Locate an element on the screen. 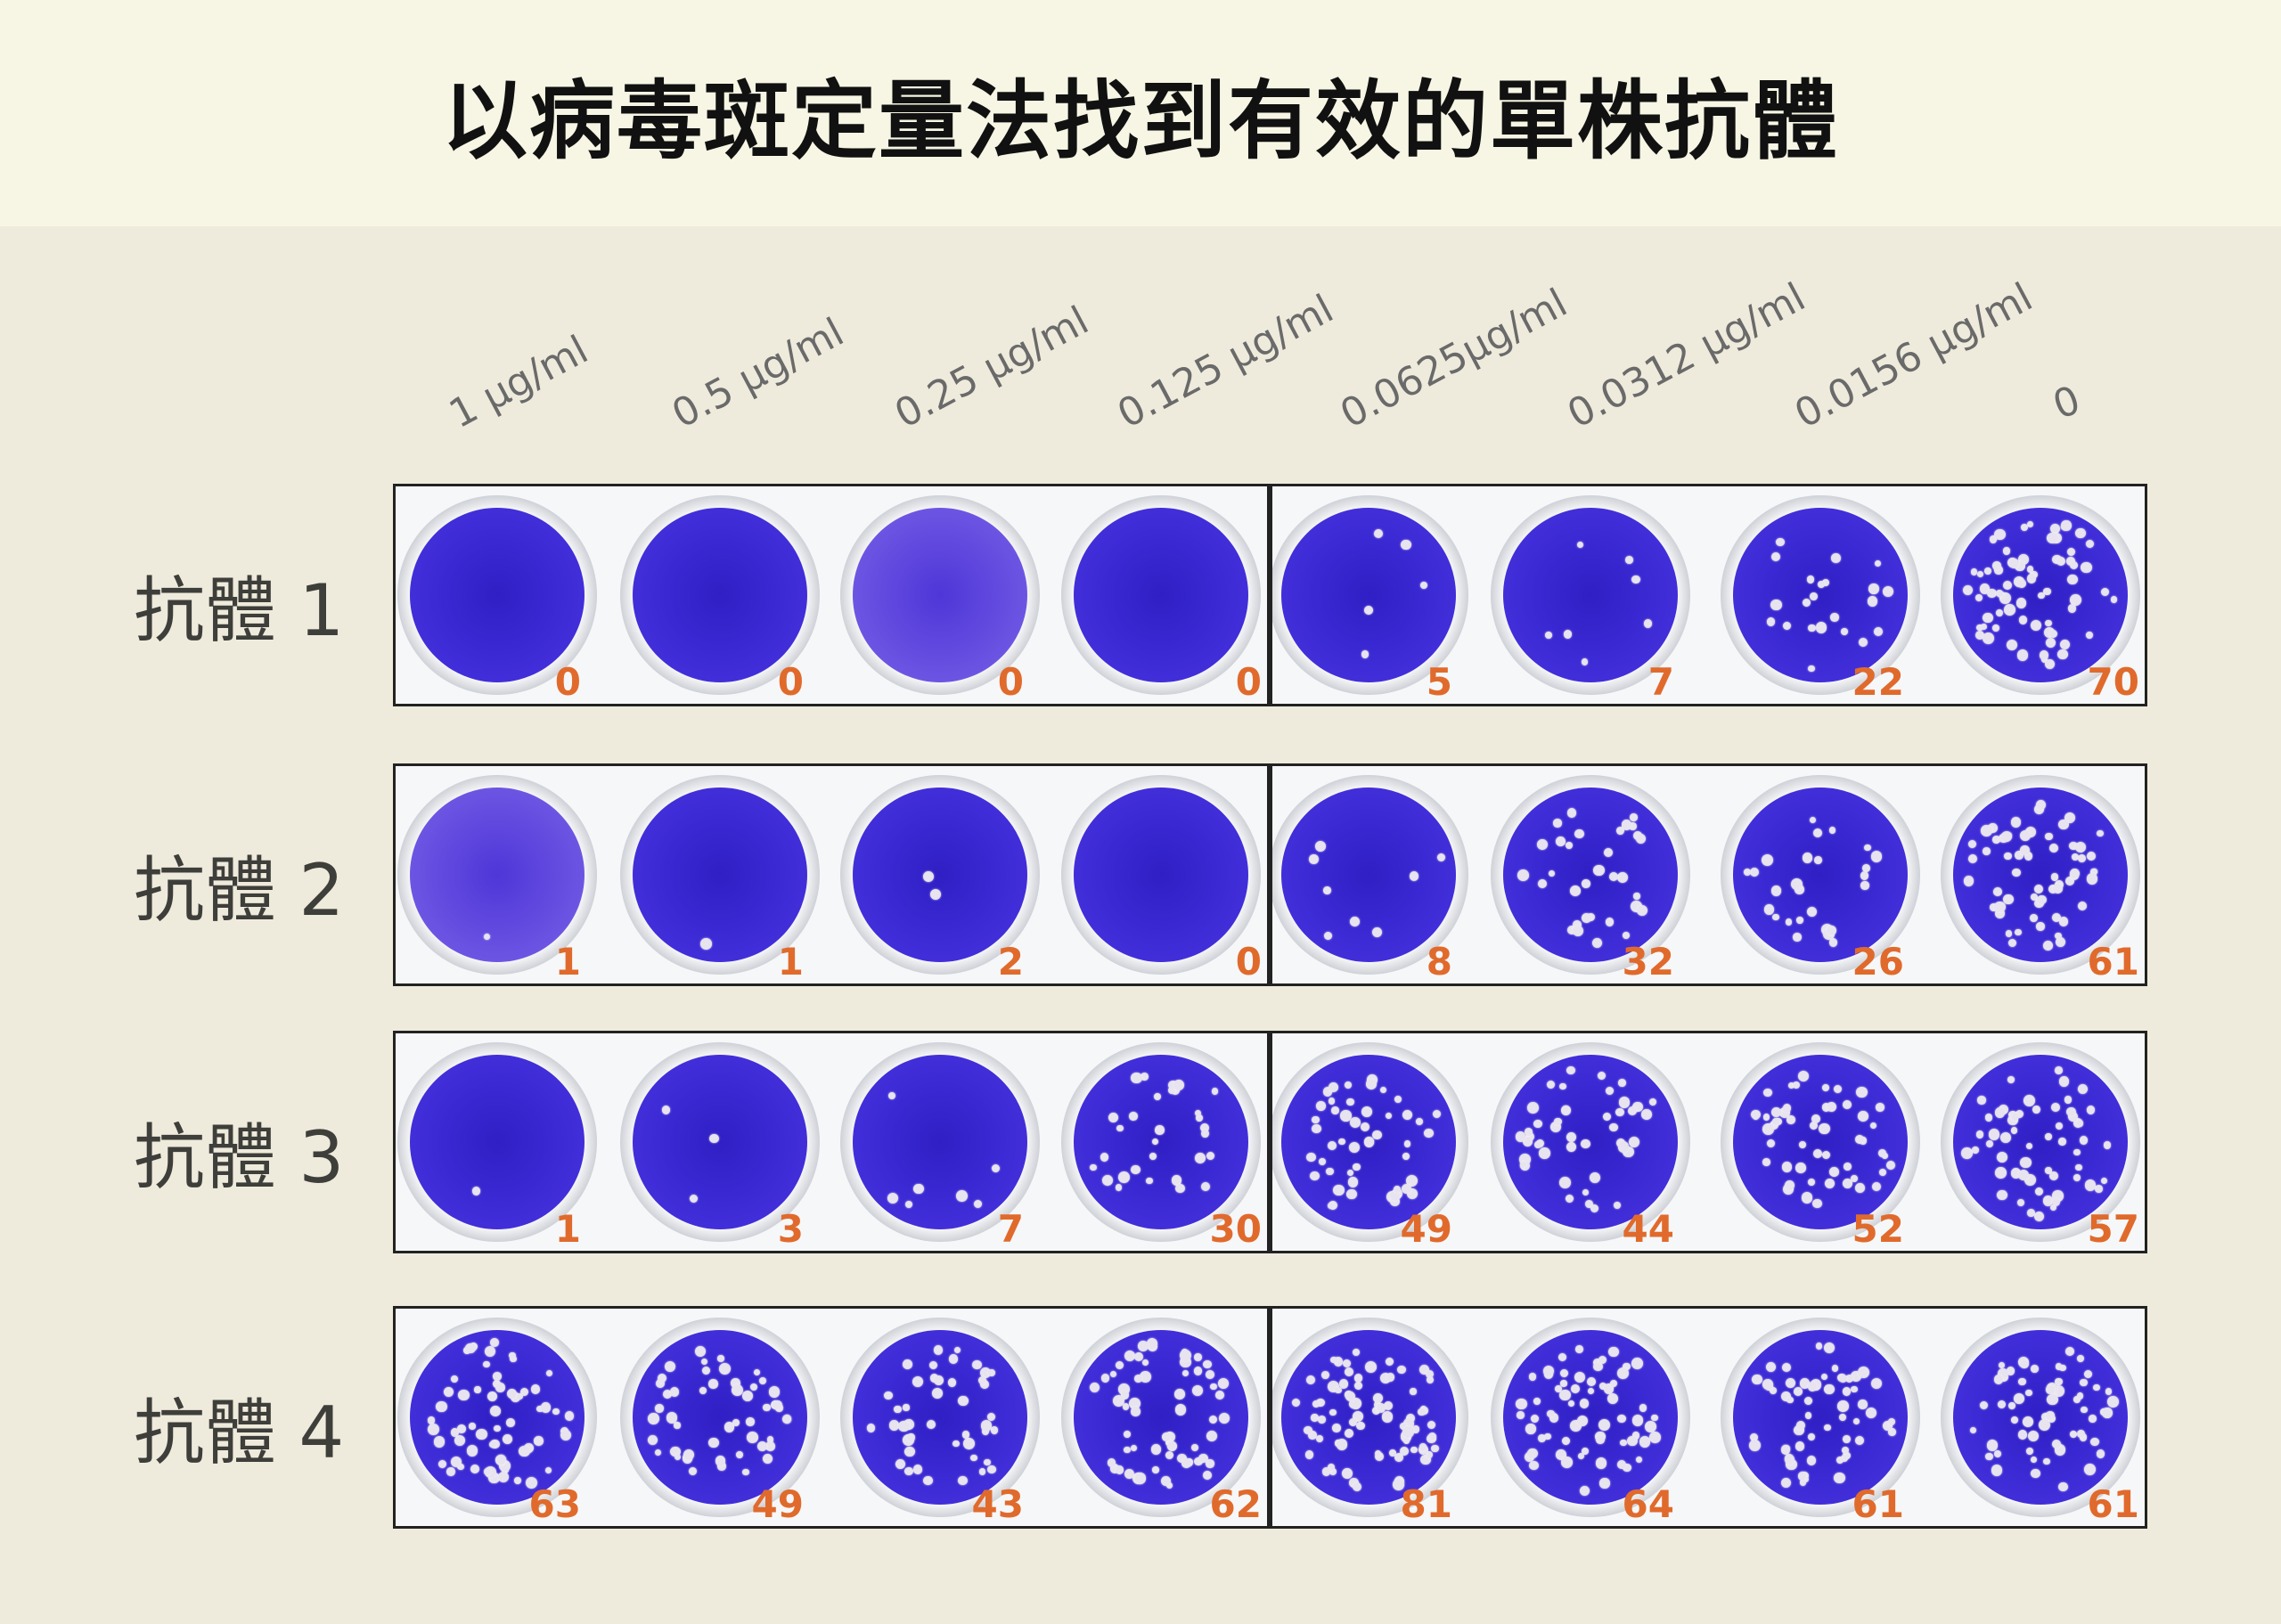 The height and width of the screenshot is (1624, 2281). plaque-count: 2 is located at coordinates (1010, 961).